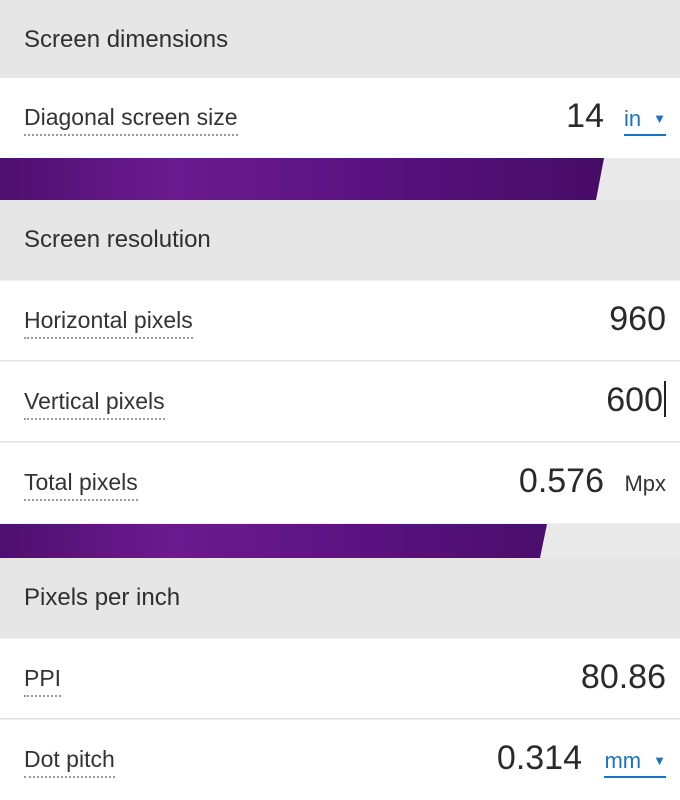 Image resolution: width=680 pixels, height=800 pixels. I want to click on dot-pitch-label: Dot pitch, so click(69, 761).